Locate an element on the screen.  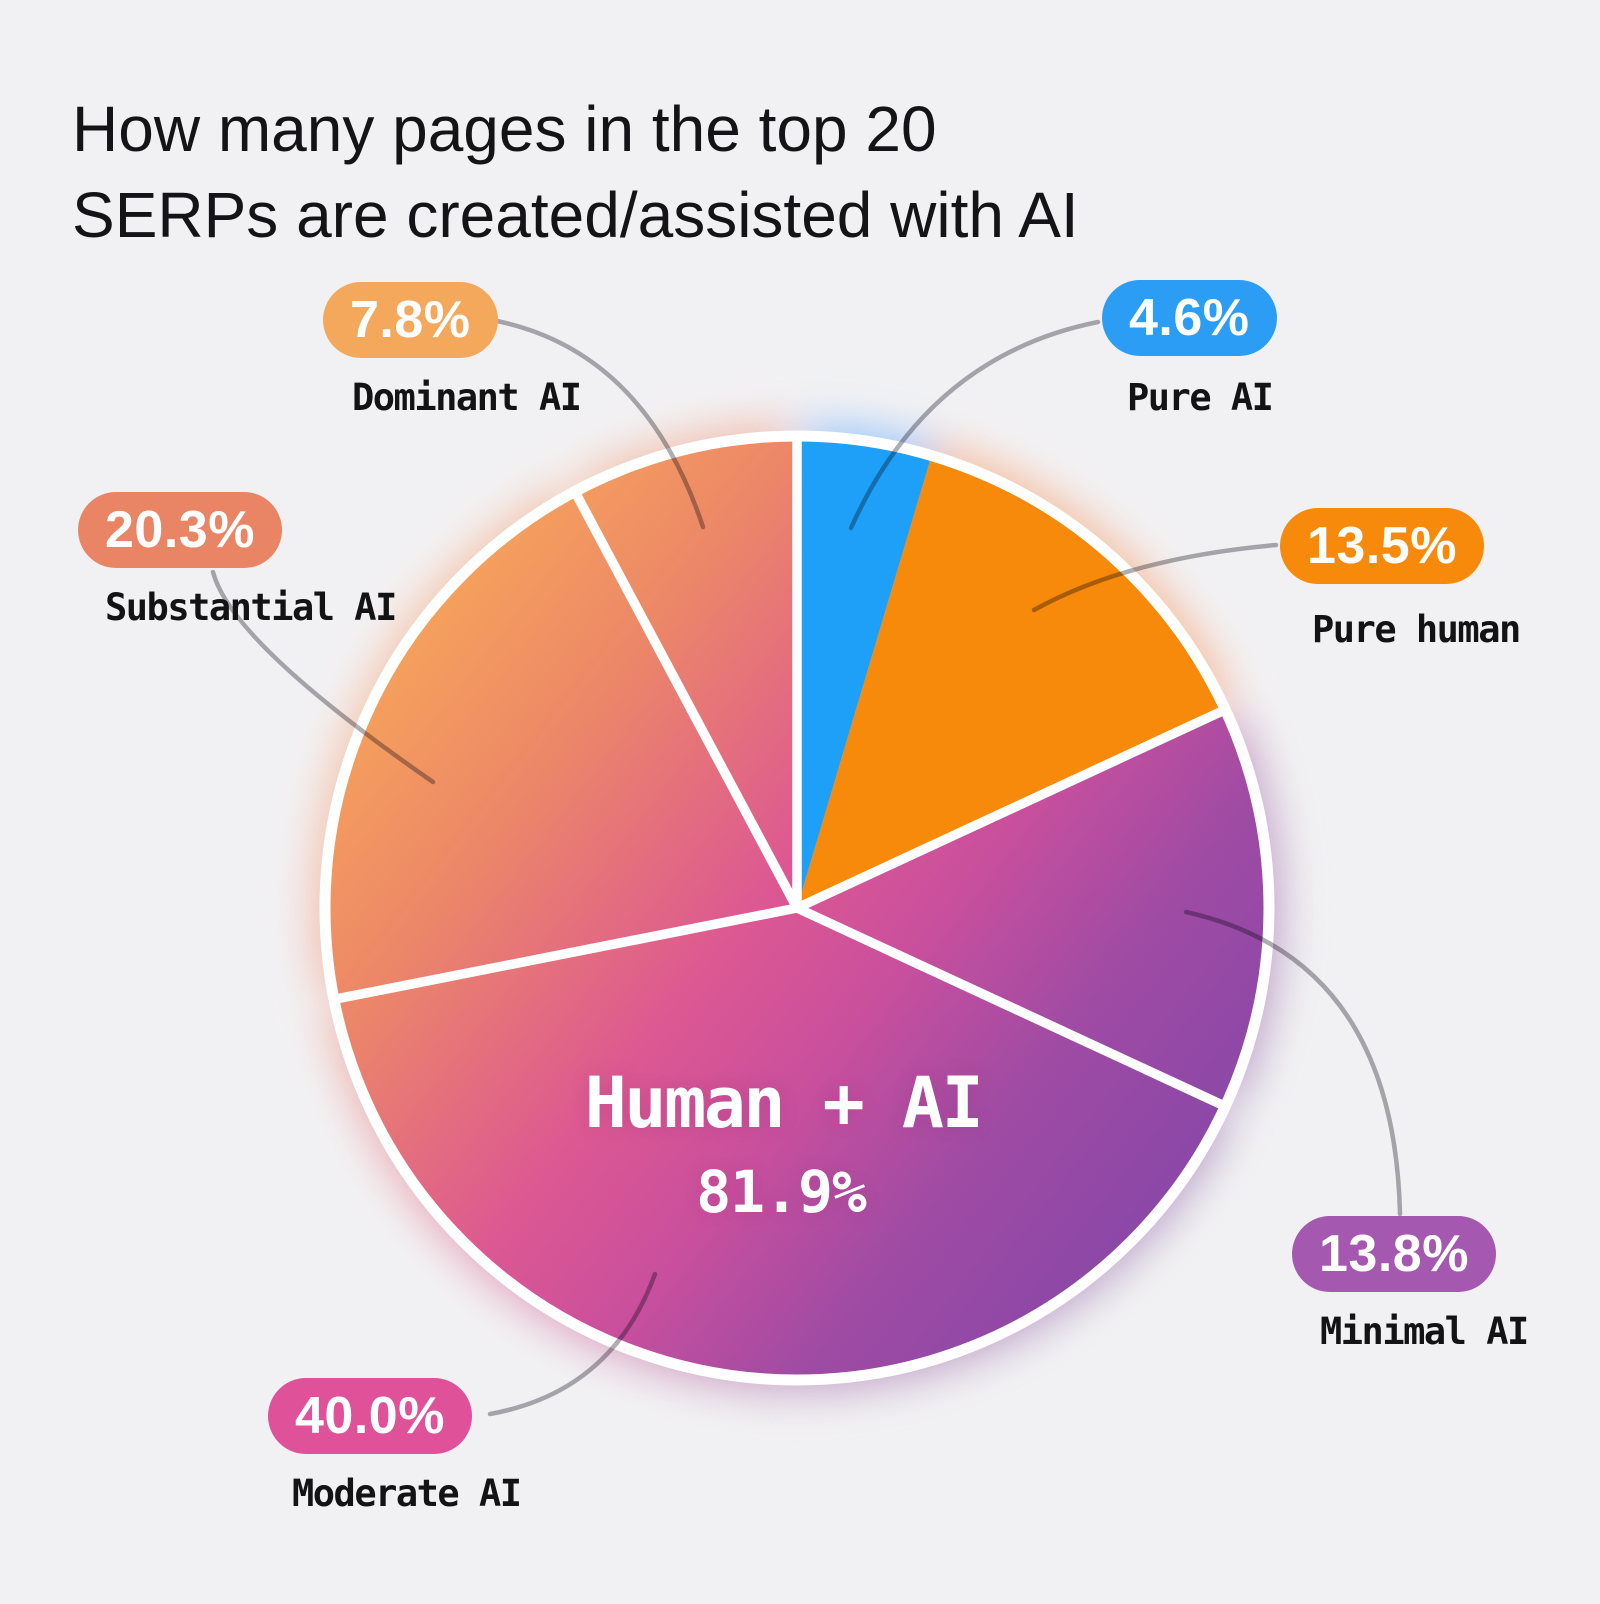
chart-title-line2: SERPs are created/assisted with AI is located at coordinates (575, 215).